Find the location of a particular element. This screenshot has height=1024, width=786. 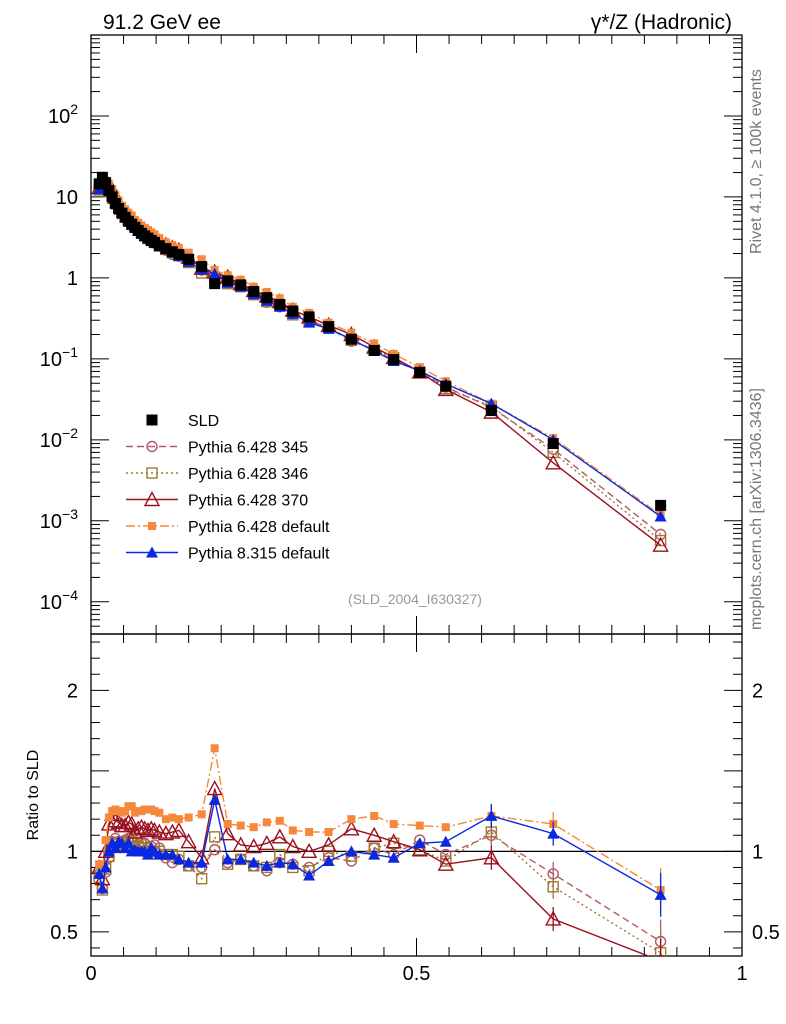

legend-marker-p370 is located at coordinates (152, 499).